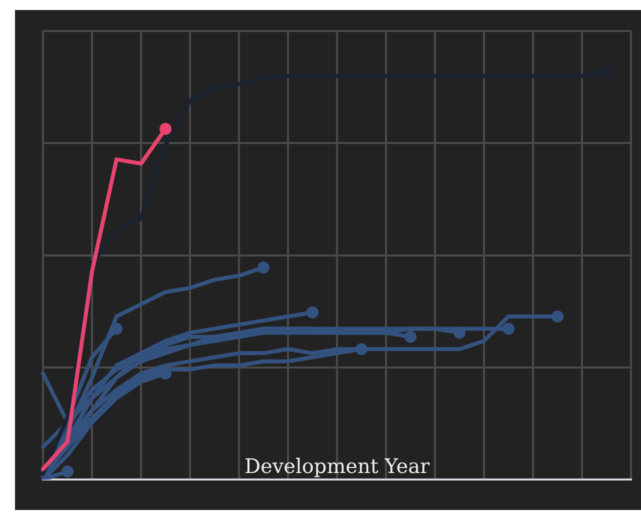 The image size is (641, 513). I want to click on x-axis-title: Development Year, so click(337, 466).